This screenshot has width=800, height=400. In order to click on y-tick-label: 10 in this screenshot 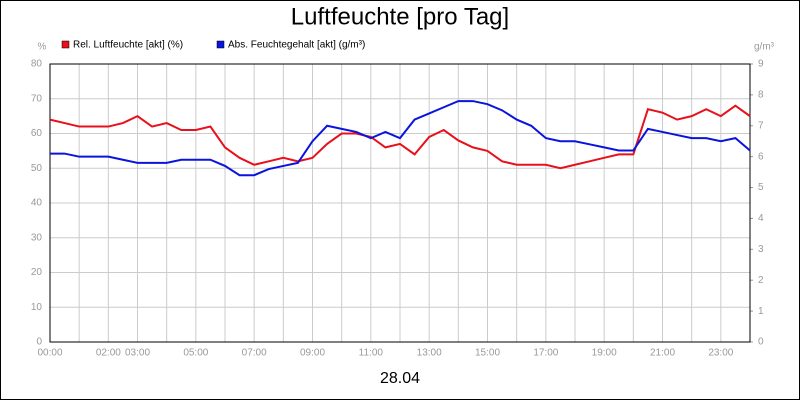, I will do `click(37, 307)`.